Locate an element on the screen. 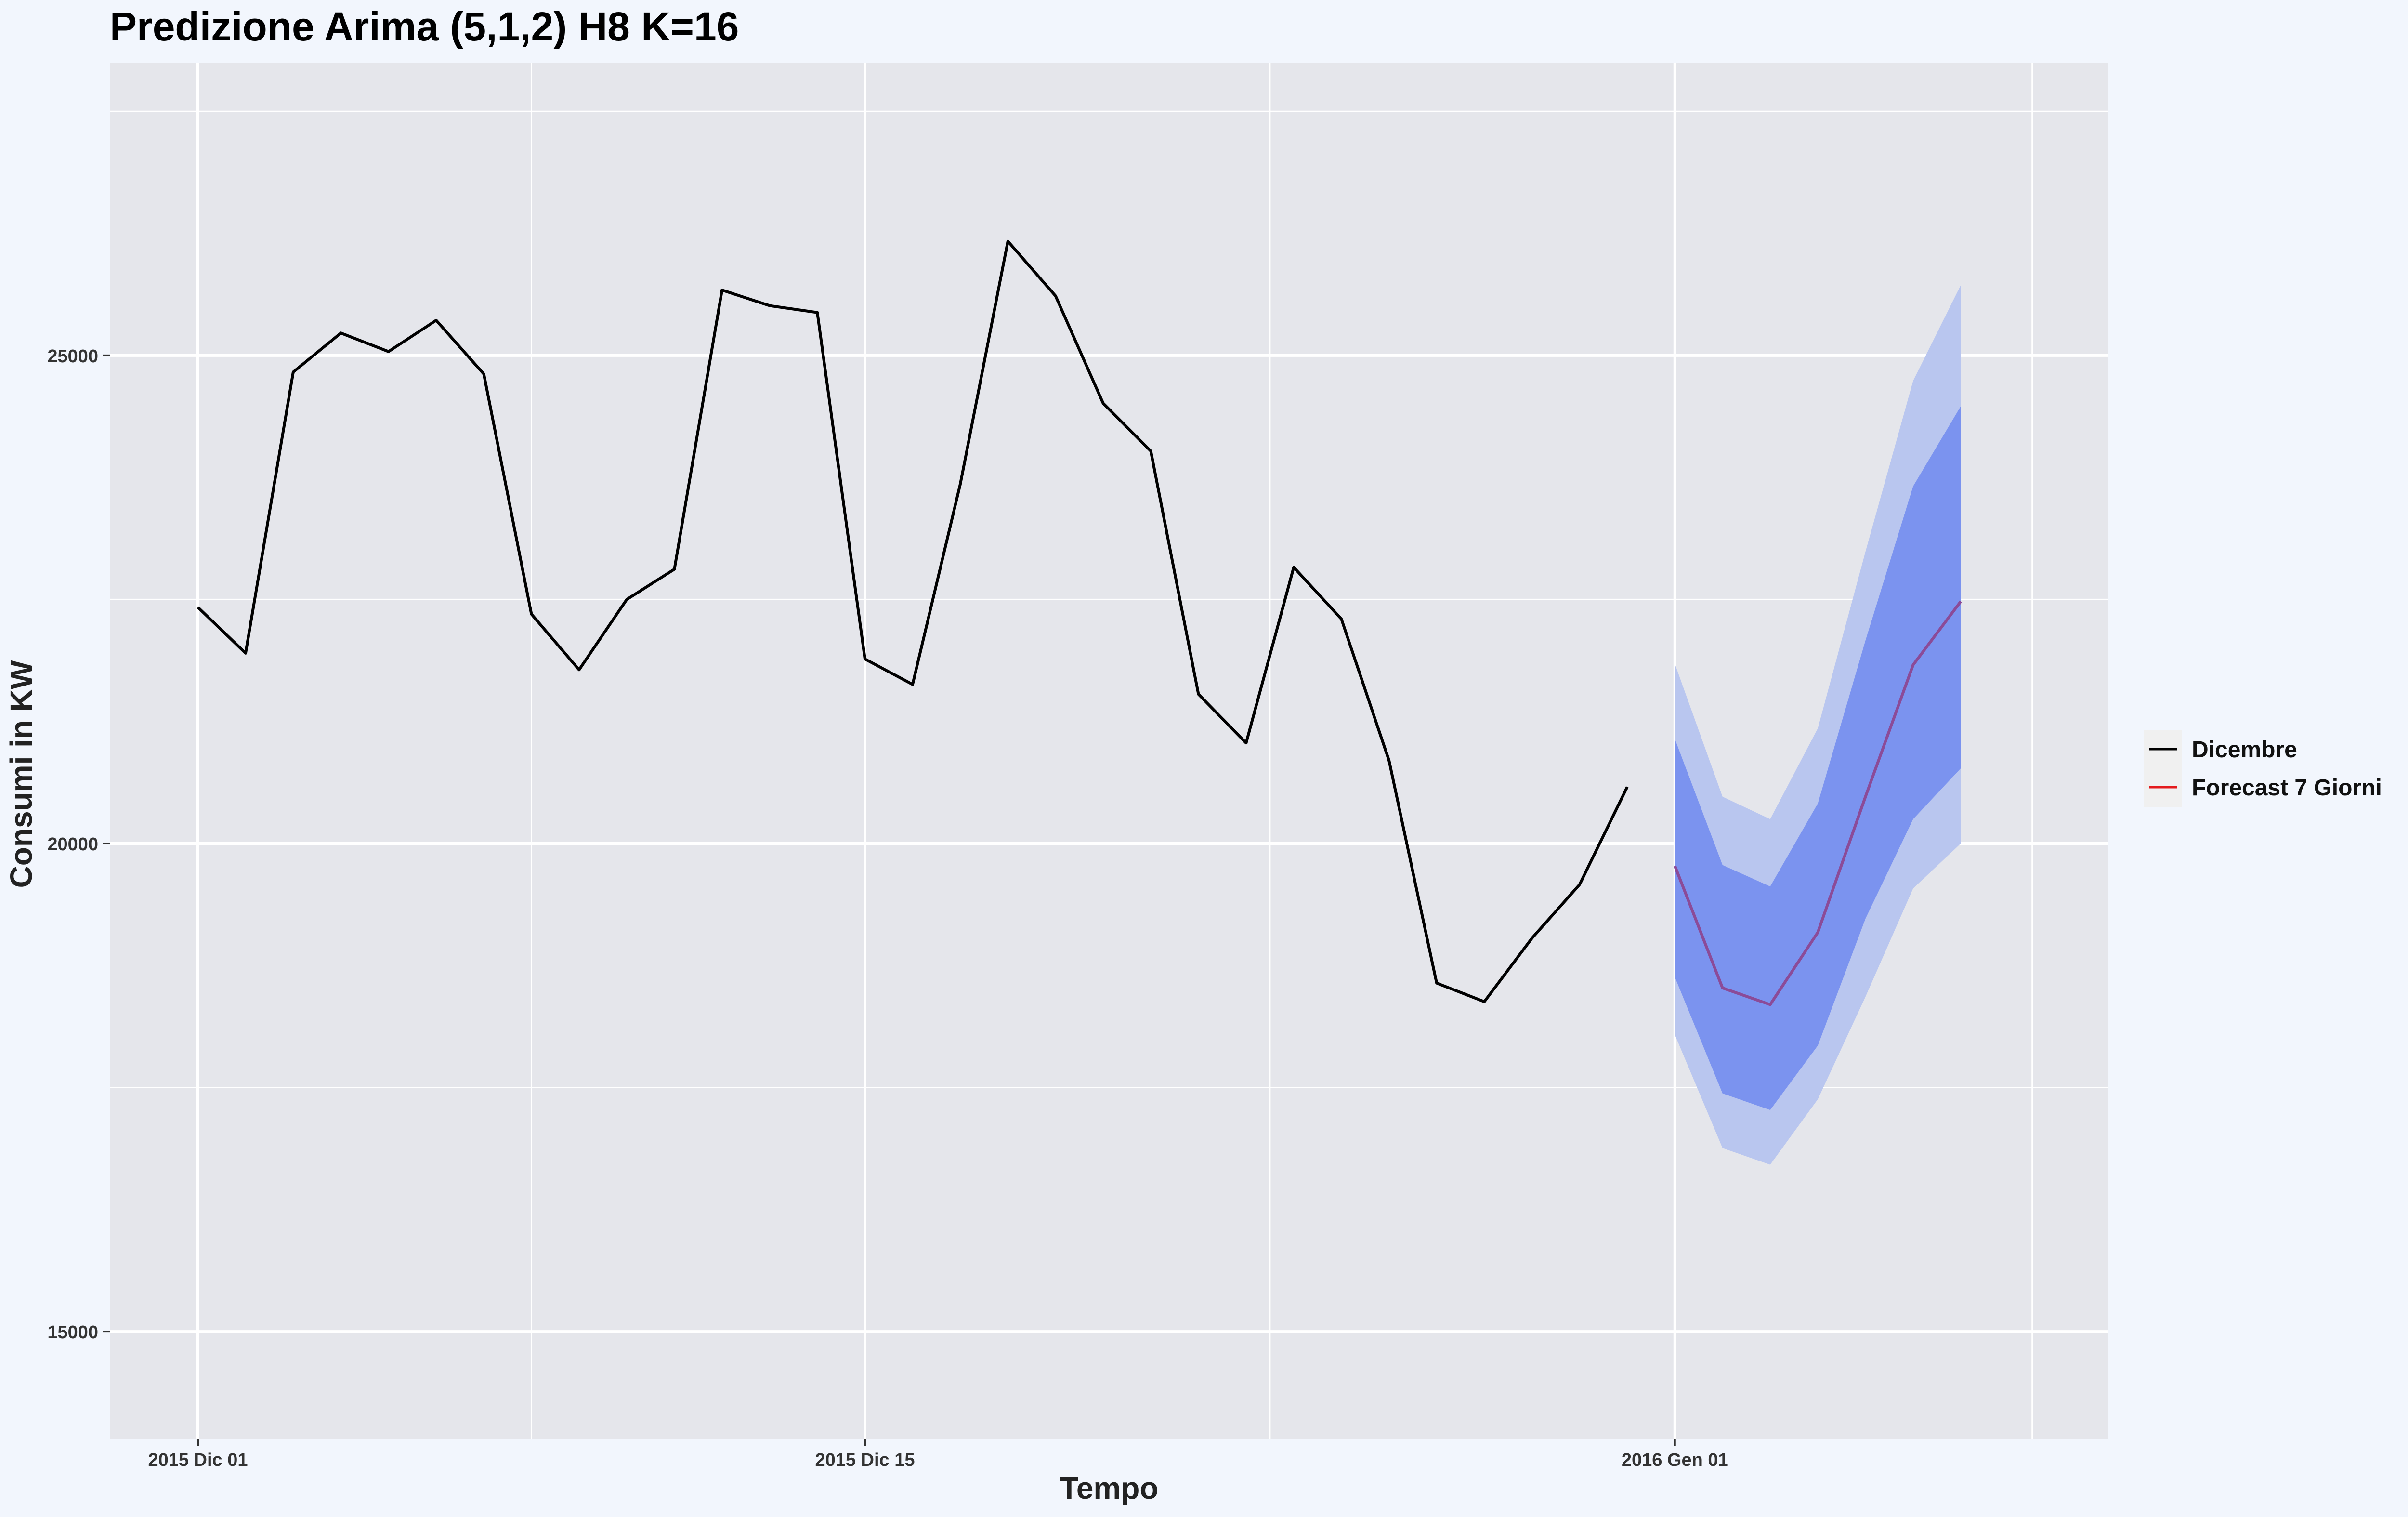 This screenshot has height=1517, width=2408. x-tick-label: 2015 Dic 15 is located at coordinates (865, 1460).